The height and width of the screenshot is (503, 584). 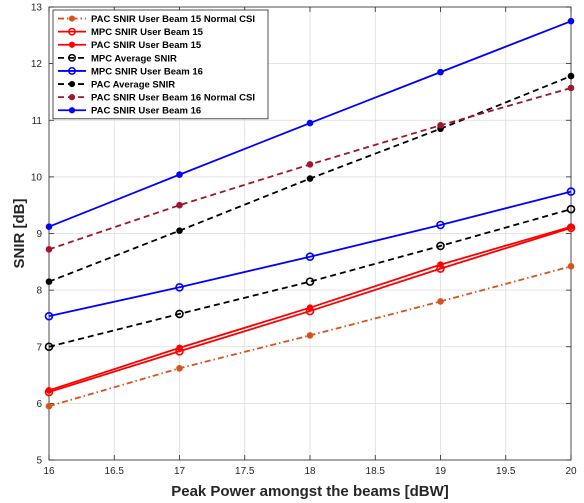 What do you see at coordinates (180, 471) in the screenshot?
I see `x-tick-label: 17` at bounding box center [180, 471].